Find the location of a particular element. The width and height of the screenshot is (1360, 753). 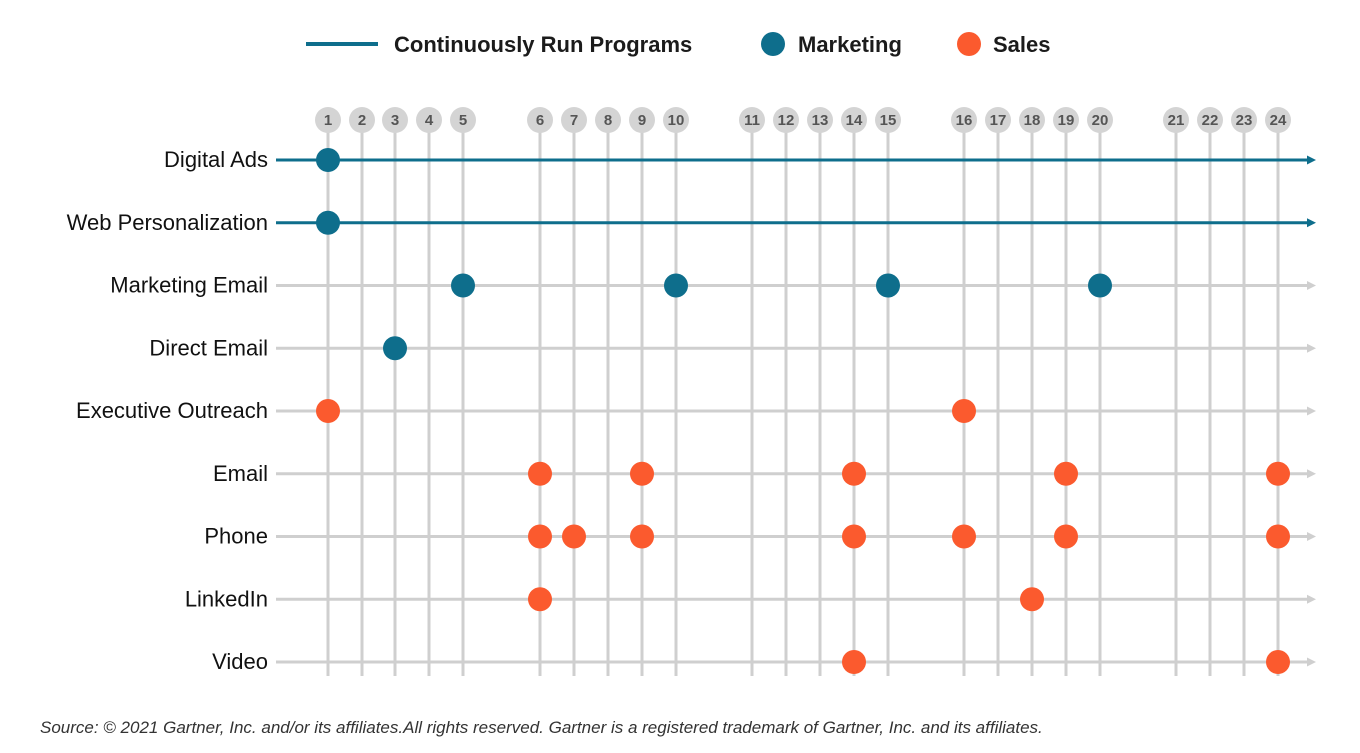

row-label-video: Video is located at coordinates (240, 661).